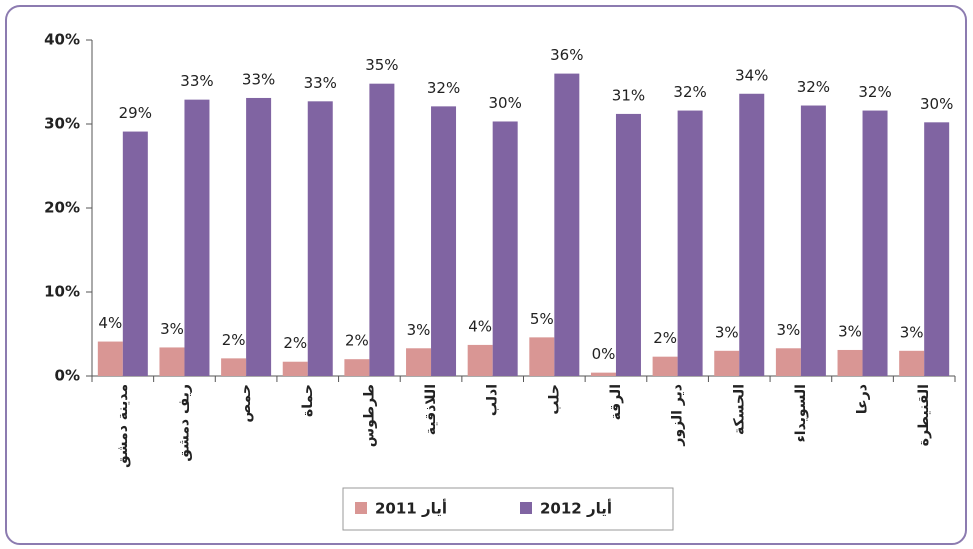 Image resolution: width=973 pixels, height=549 pixels. What do you see at coordinates (381, 65) in the screenshot?
I see `data-label: 35%` at bounding box center [381, 65].